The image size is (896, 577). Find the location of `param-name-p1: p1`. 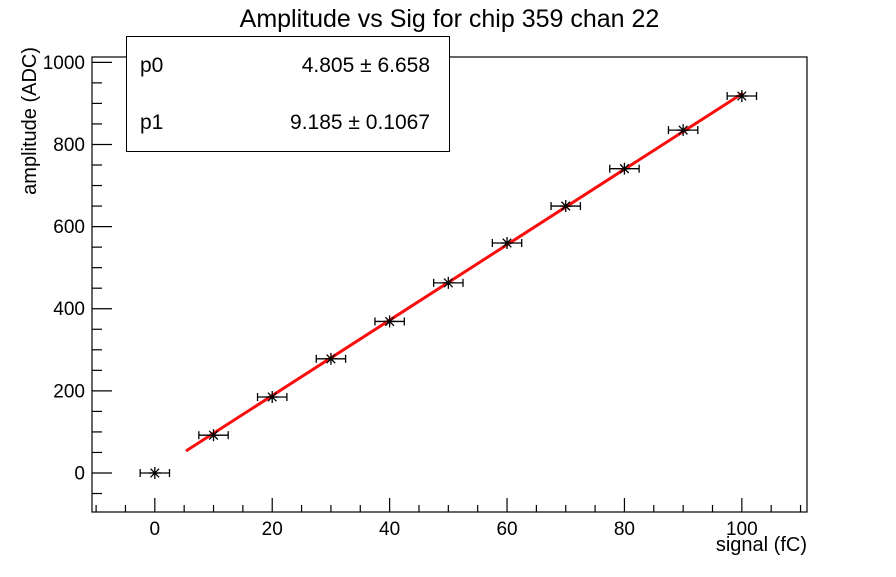

param-name-p1: p1 is located at coordinates (152, 122).